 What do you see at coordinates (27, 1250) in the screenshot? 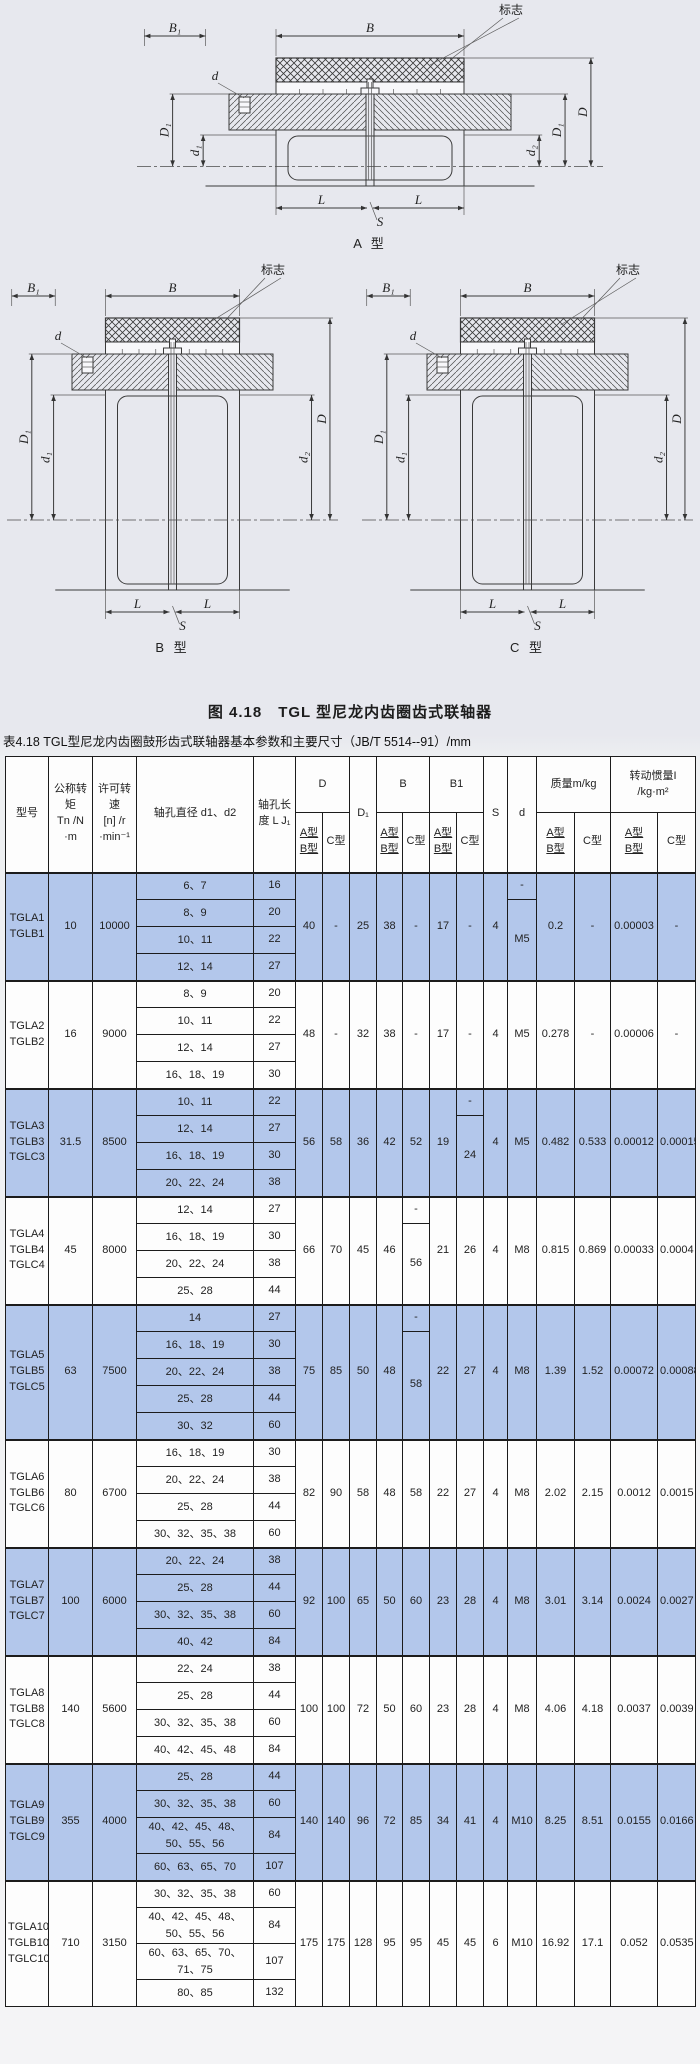
I see `model-cell: TGLA4 TGLB4 TGLC4` at bounding box center [27, 1250].